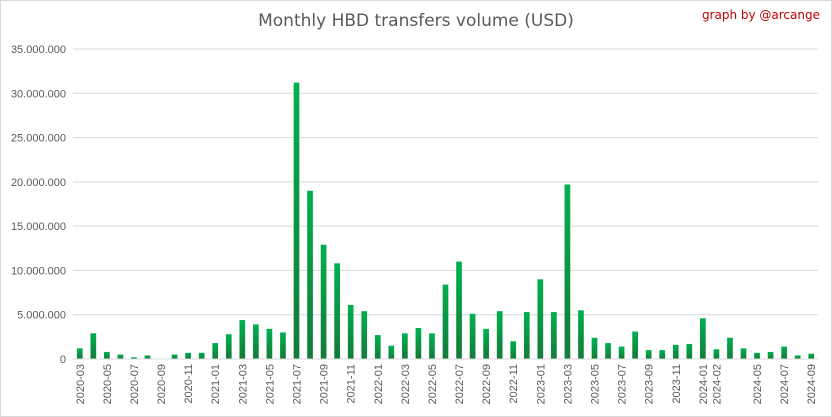 This screenshot has width=832, height=417. What do you see at coordinates (38, 271) in the screenshot?
I see `y-tick-label: 10.000.000` at bounding box center [38, 271].